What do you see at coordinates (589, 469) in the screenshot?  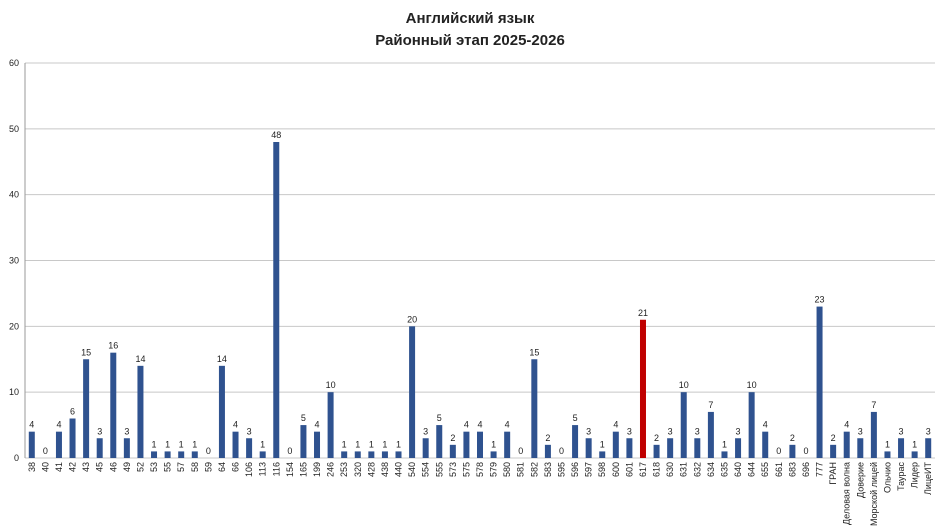 I see `x-tick-label: 597` at bounding box center [589, 469].